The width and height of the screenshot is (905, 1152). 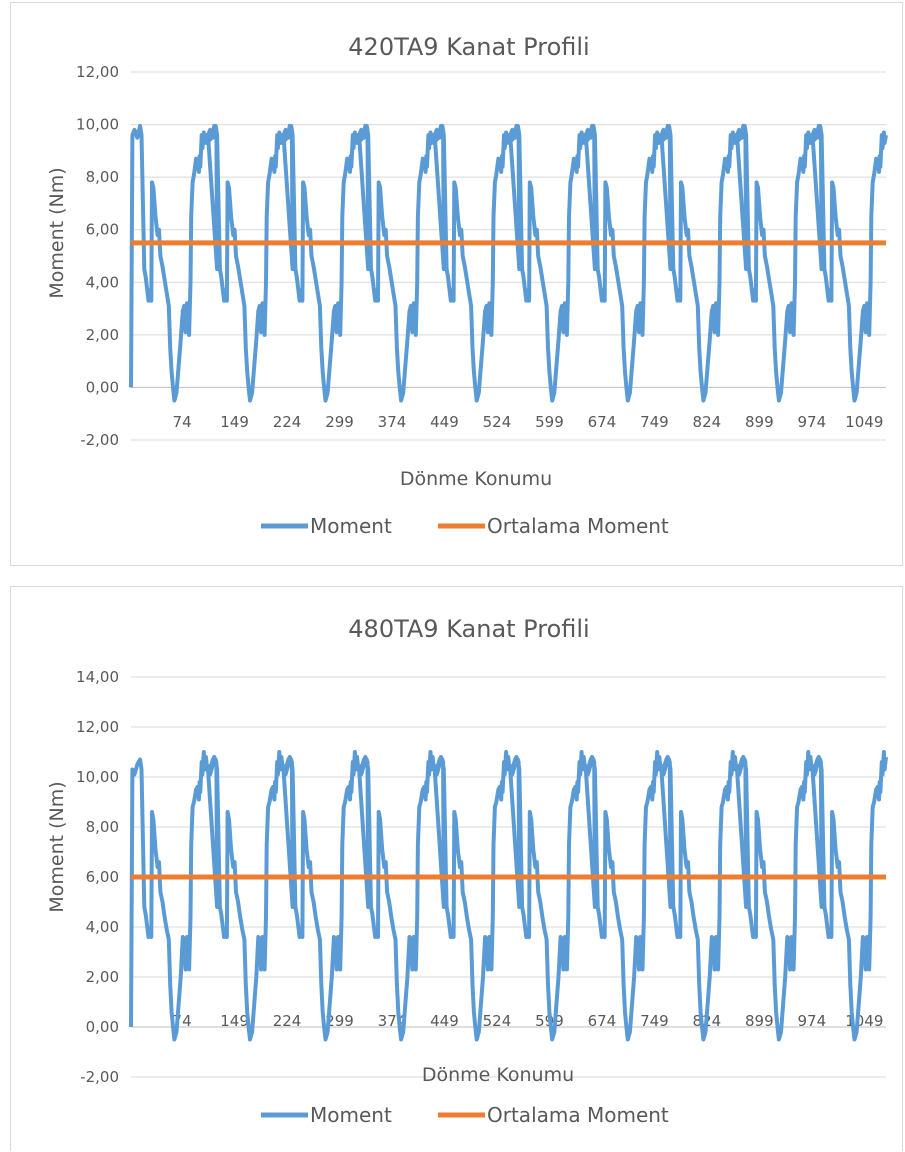 I want to click on y-tick-label: 14,00, so click(x=97, y=677).